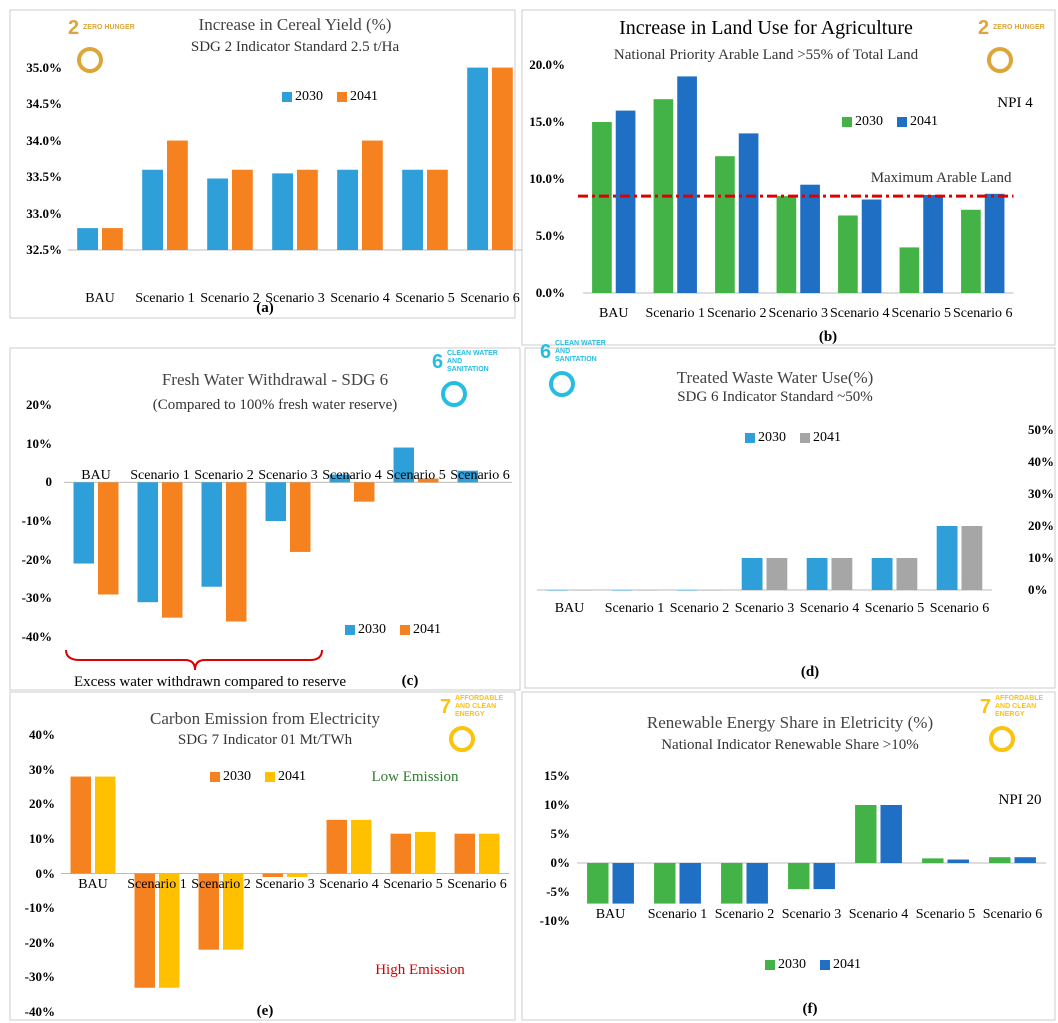  What do you see at coordinates (265, 1011) in the screenshot?
I see `panel-label: (e)` at bounding box center [265, 1011].